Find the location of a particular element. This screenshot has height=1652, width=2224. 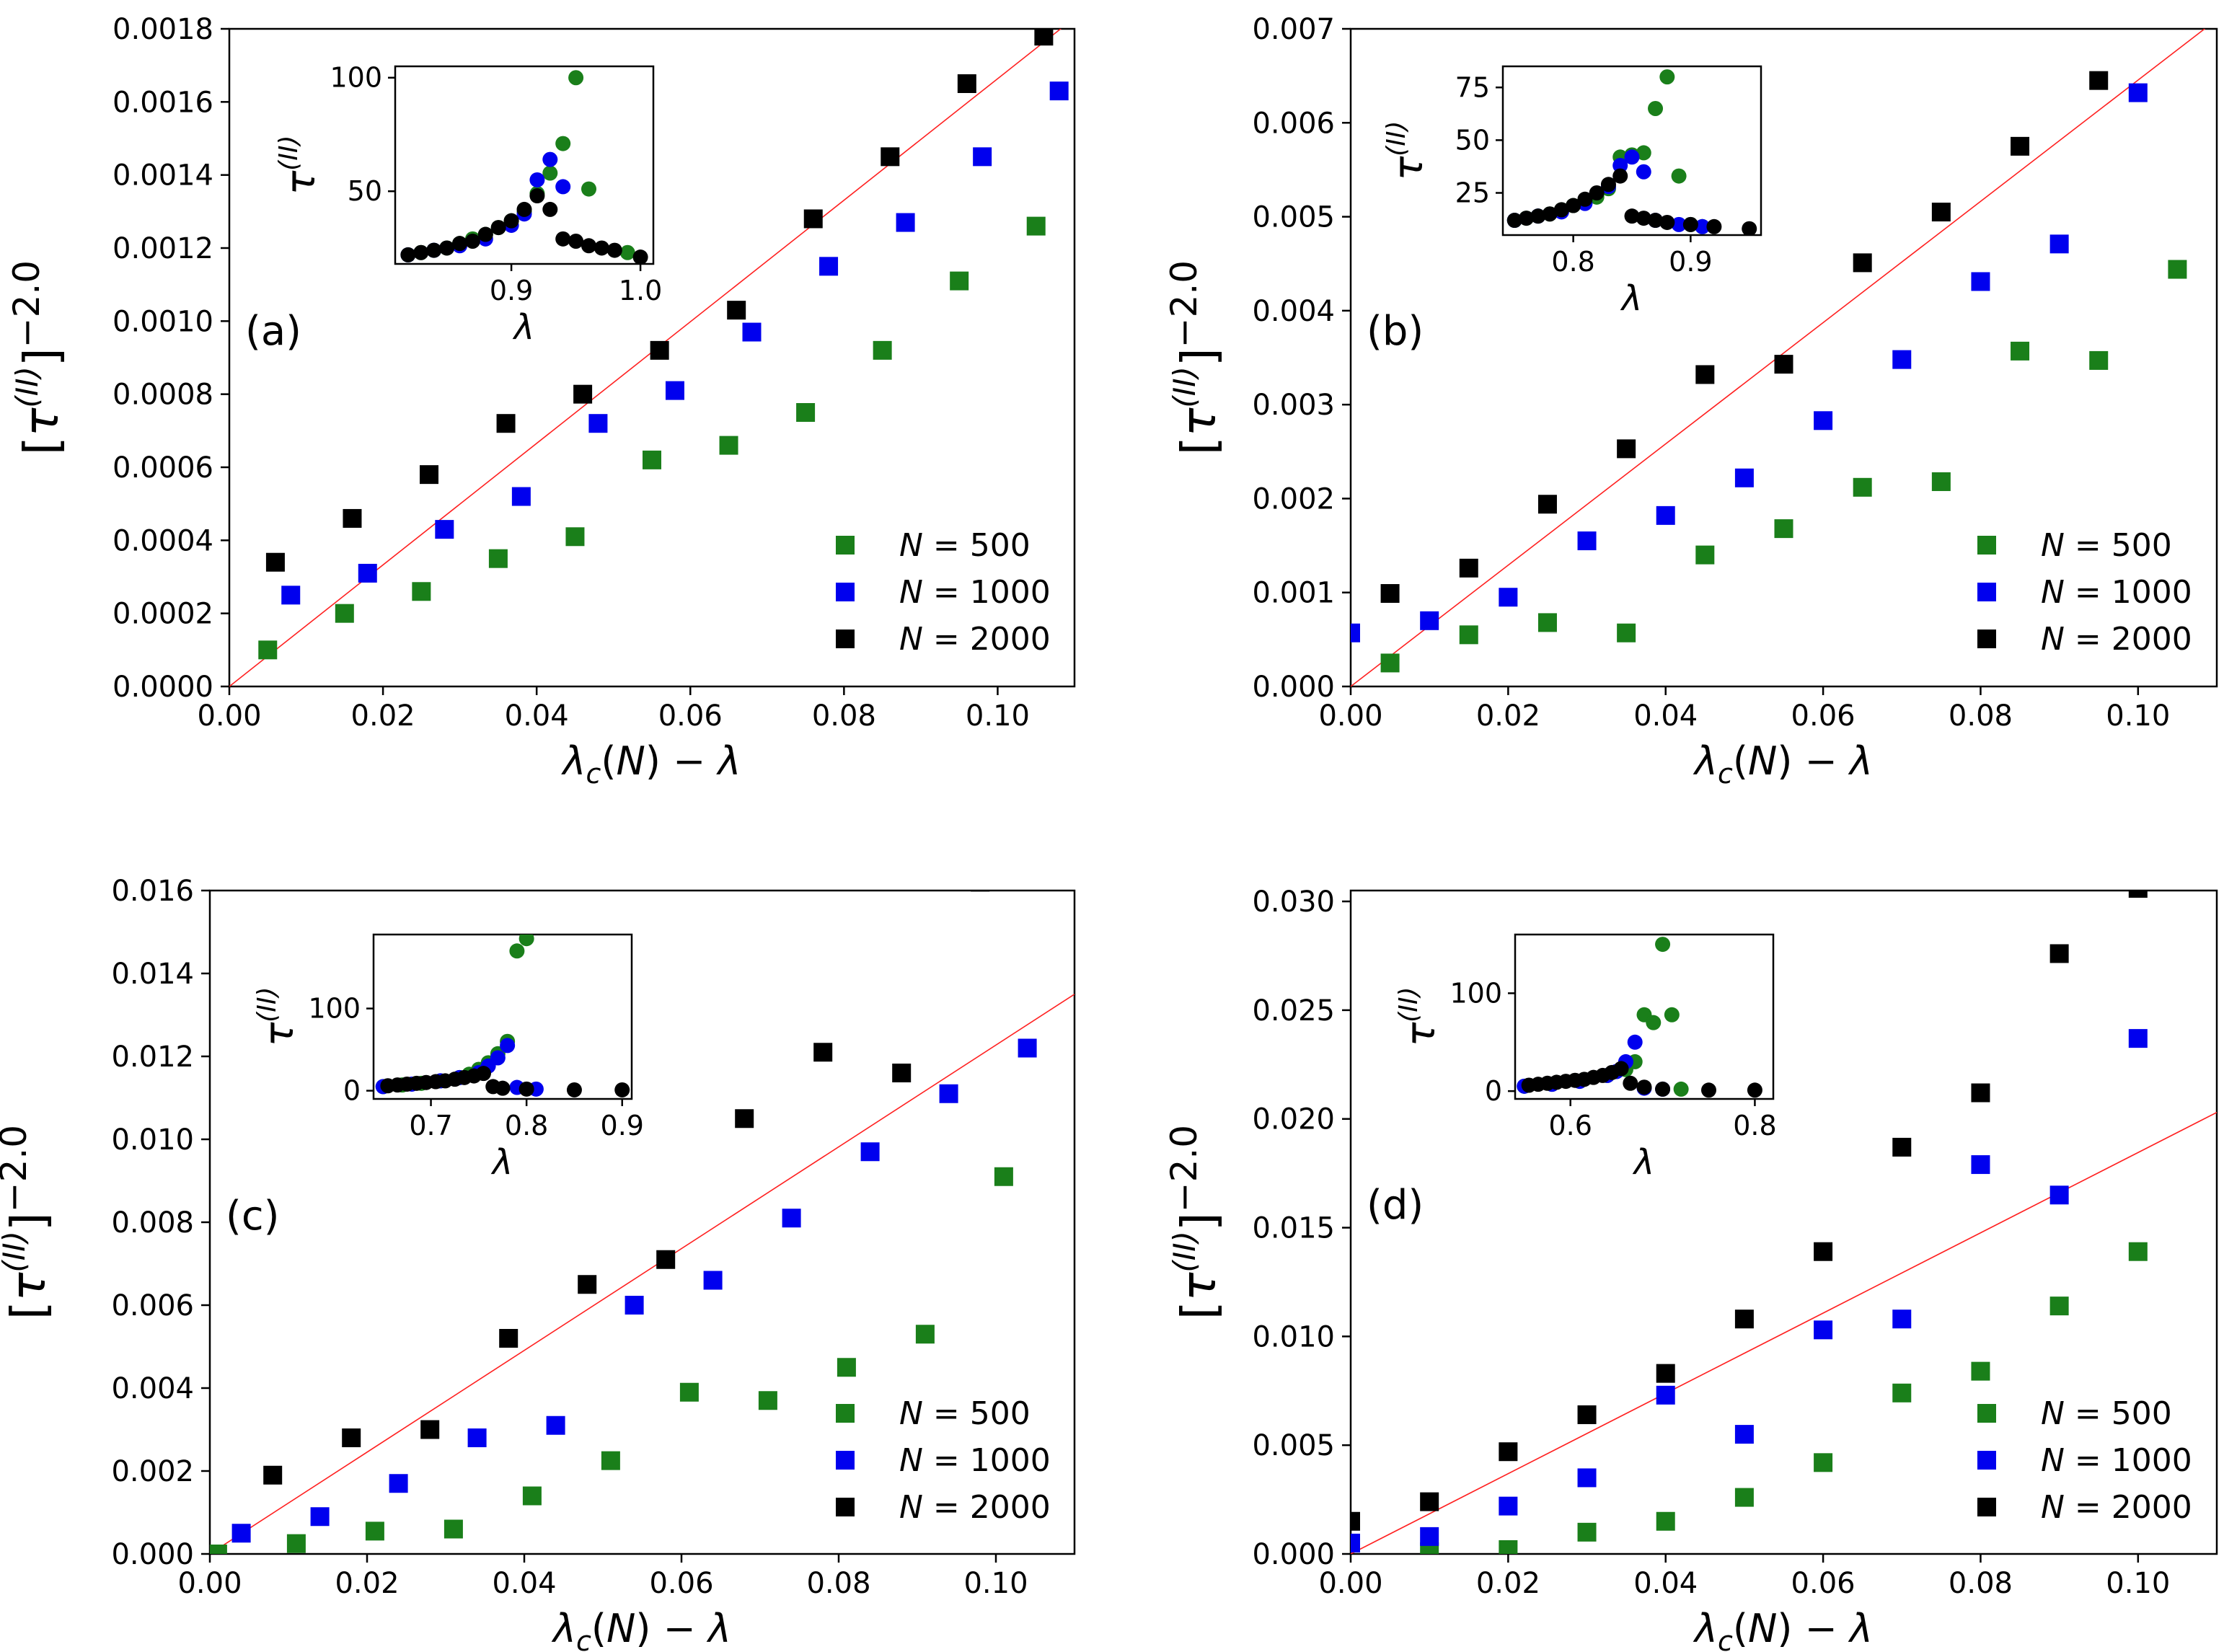

y-tick-label: 0.025 is located at coordinates (1293, 1011).